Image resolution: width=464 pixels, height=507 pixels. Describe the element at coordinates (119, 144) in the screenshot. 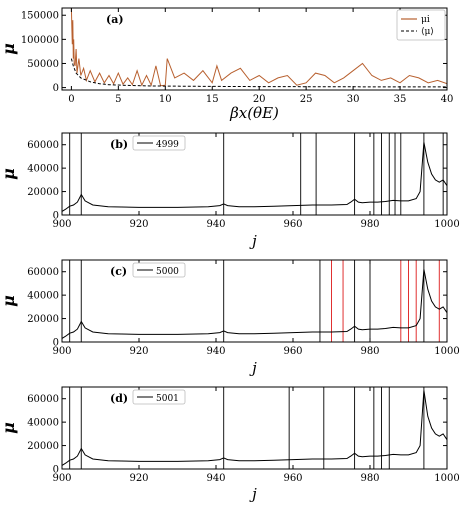

I see `panel-label: (b)` at that location.